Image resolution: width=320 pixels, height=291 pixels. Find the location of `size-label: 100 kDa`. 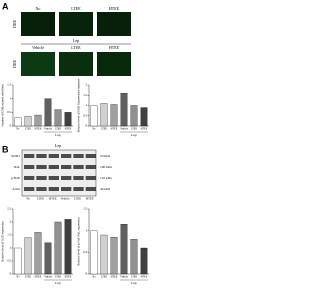

size-label: 100 kDa is located at coordinates (106, 167).